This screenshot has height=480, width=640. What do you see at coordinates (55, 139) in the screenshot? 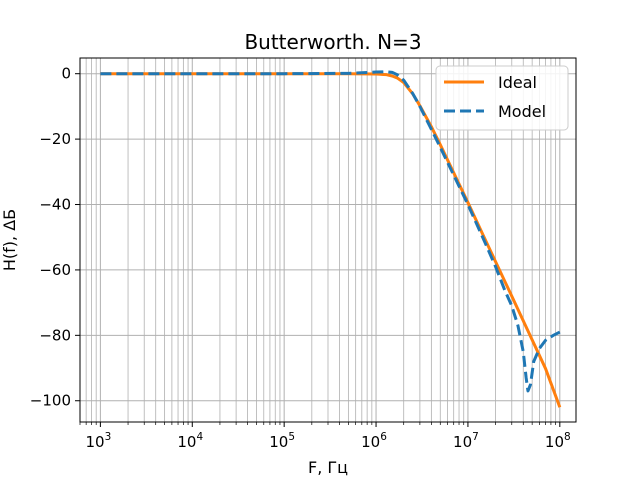
I see `y-tick-label: −20` at bounding box center [55, 139].